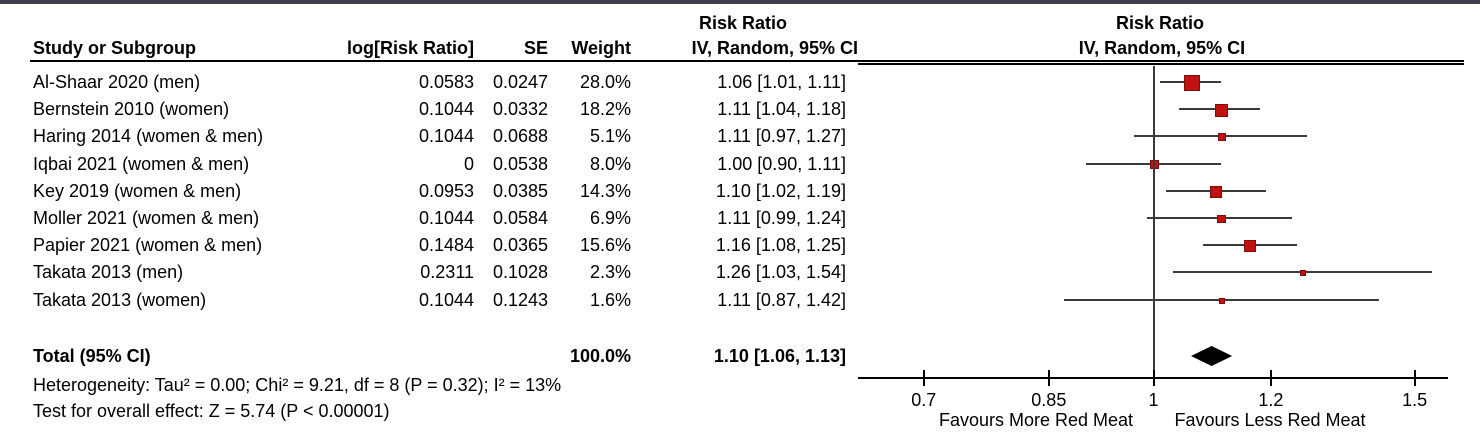 This screenshot has height=446, width=1480. What do you see at coordinates (92, 356) in the screenshot?
I see `total-label: Total (95% CI)` at bounding box center [92, 356].